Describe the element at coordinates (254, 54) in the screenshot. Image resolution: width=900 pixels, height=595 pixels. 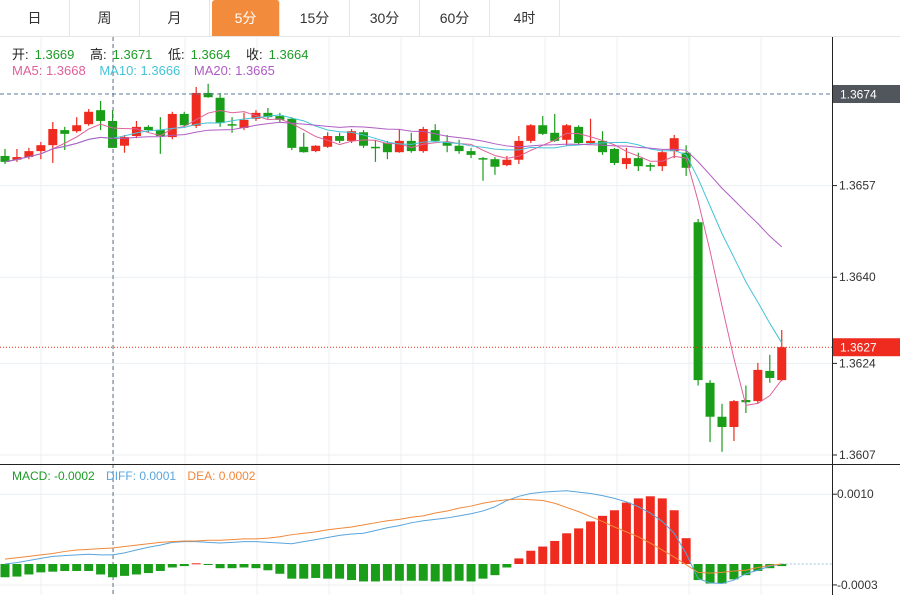
I see `close-label: 收:` at that location.